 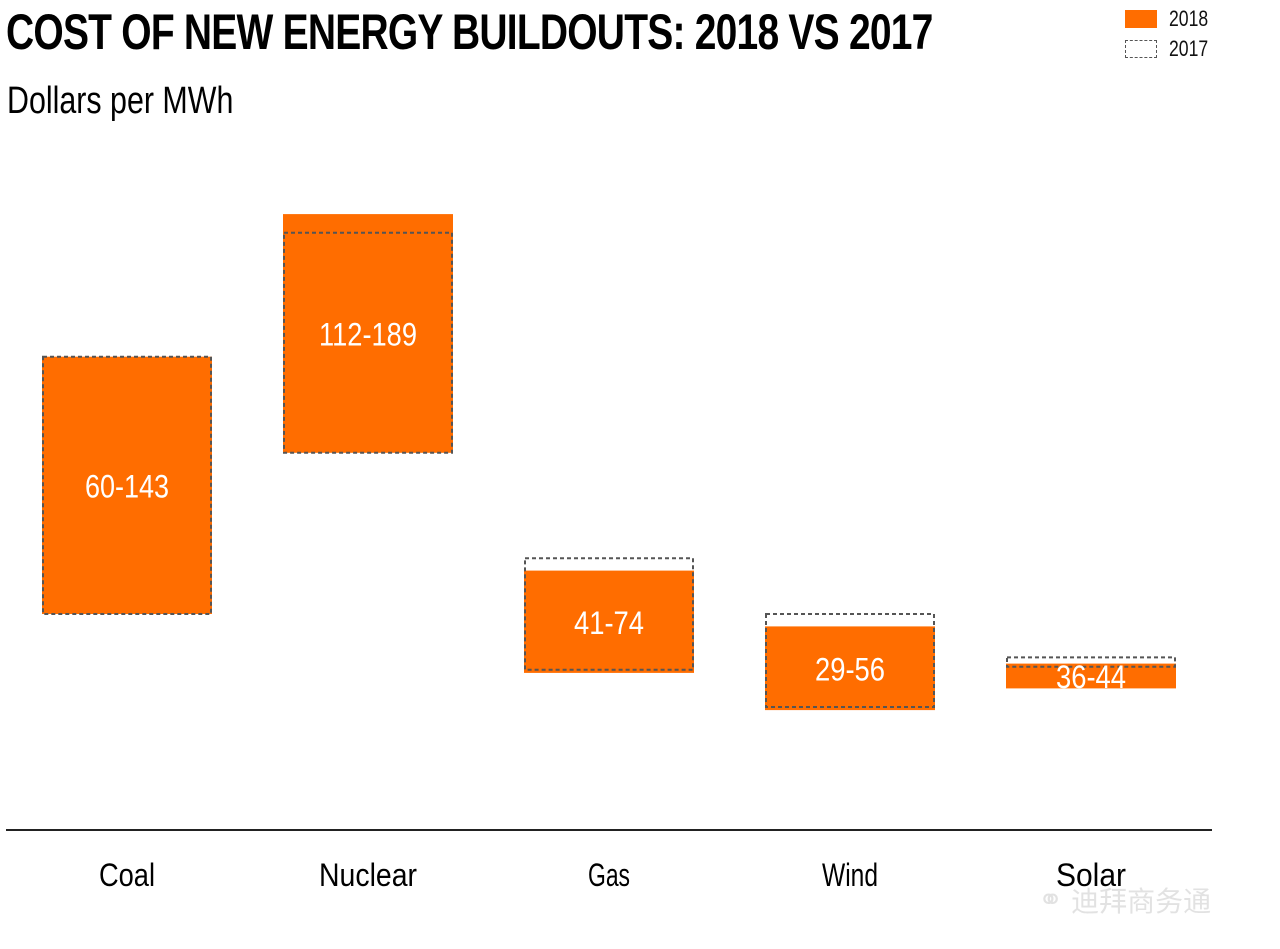 What do you see at coordinates (1141, 901) in the screenshot?
I see `watermark-text: 迪拜商务通` at bounding box center [1141, 901].